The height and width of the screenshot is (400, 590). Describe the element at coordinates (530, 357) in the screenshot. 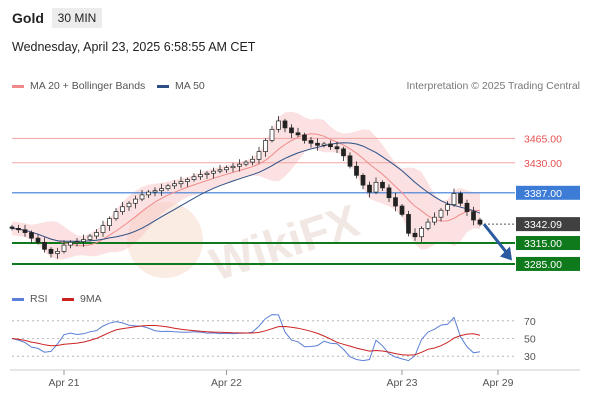

I see `rsi-tick-30: 30` at that location.